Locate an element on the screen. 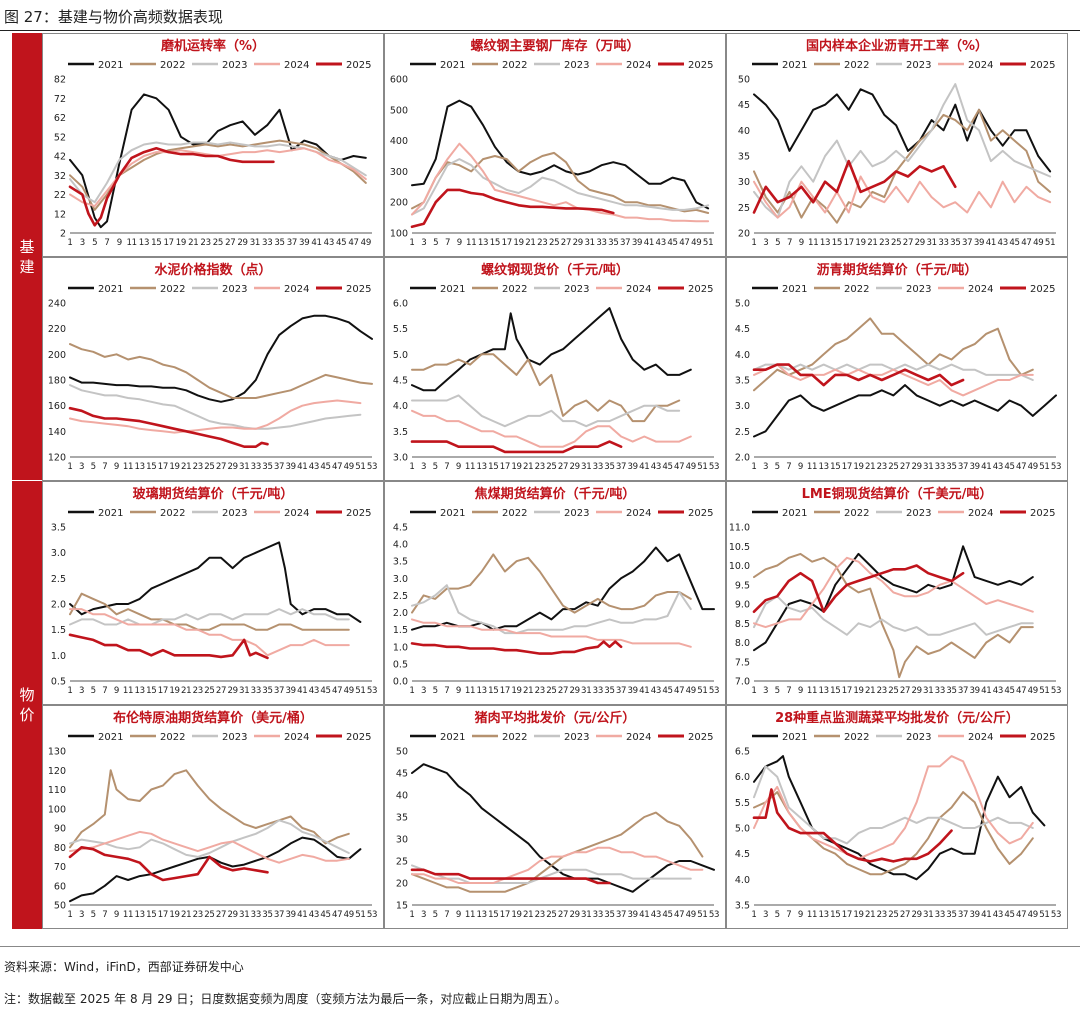  x-tick-label: 23 is located at coordinates (542, 243).